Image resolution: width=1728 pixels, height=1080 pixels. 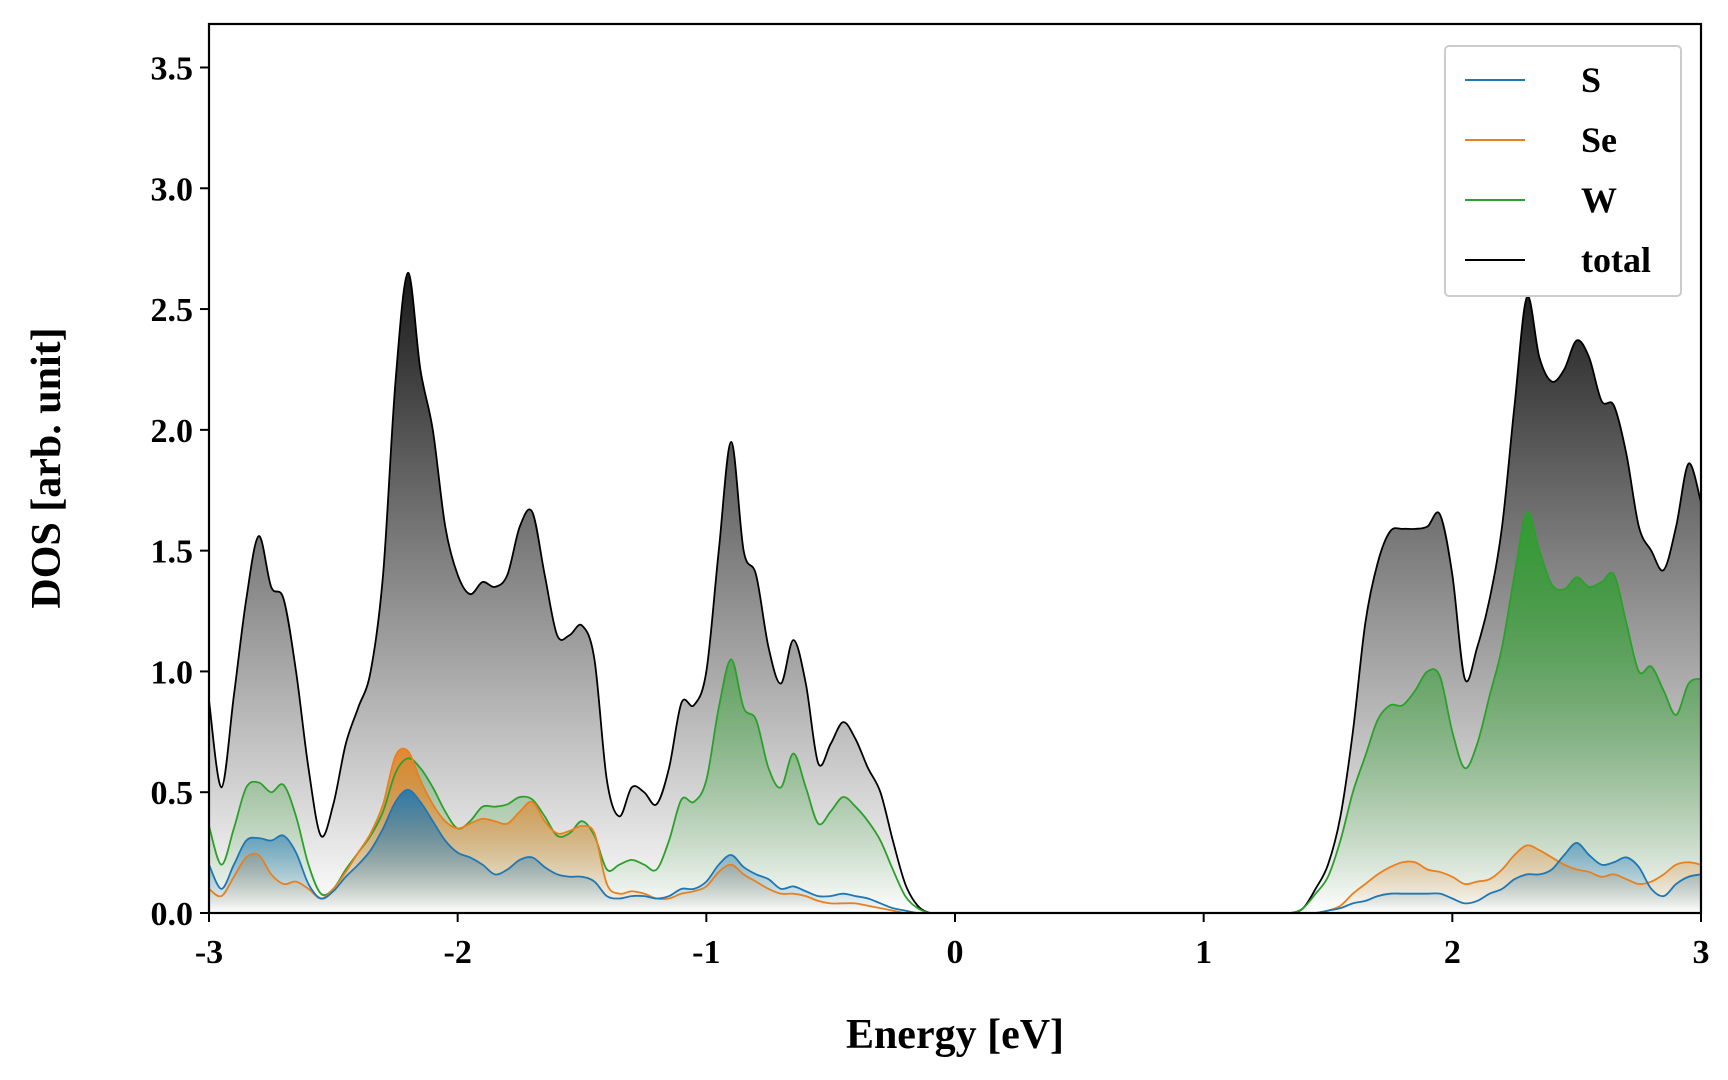 What do you see at coordinates (1701, 952) in the screenshot?
I see `x-tick-label: 3` at bounding box center [1701, 952].